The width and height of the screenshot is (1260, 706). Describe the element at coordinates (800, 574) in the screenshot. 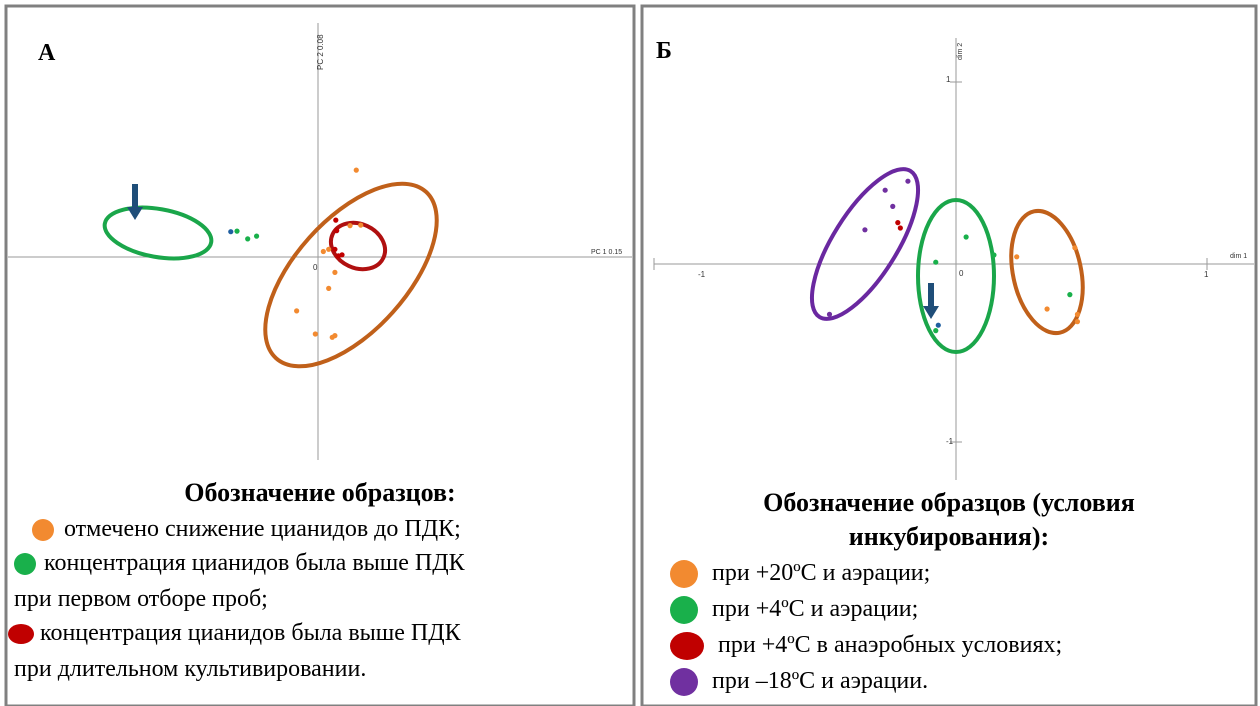

I see `legend-item-b-orange: при +20ºС и аэрации;` at that location.